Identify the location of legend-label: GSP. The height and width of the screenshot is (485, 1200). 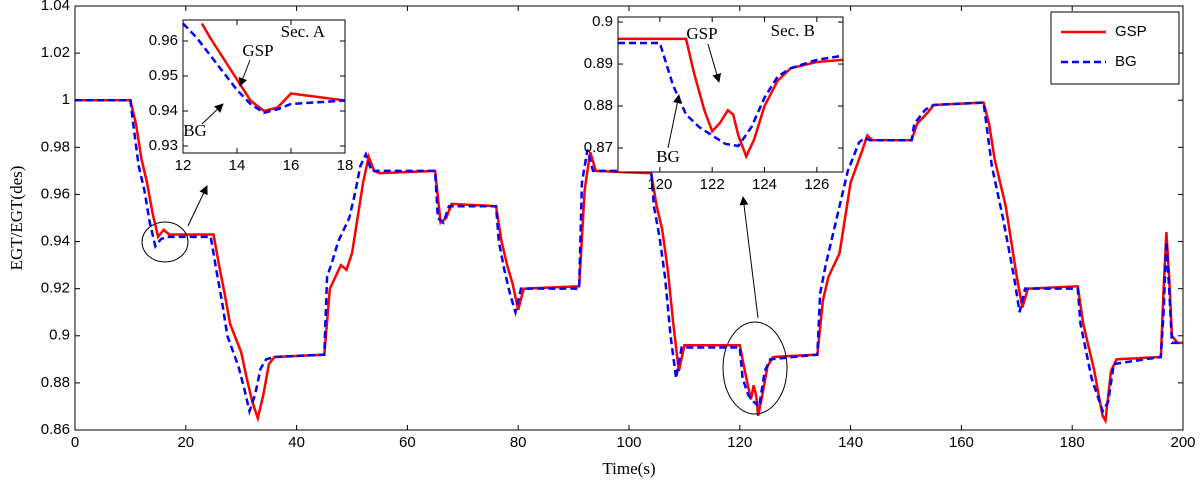
(1131, 31).